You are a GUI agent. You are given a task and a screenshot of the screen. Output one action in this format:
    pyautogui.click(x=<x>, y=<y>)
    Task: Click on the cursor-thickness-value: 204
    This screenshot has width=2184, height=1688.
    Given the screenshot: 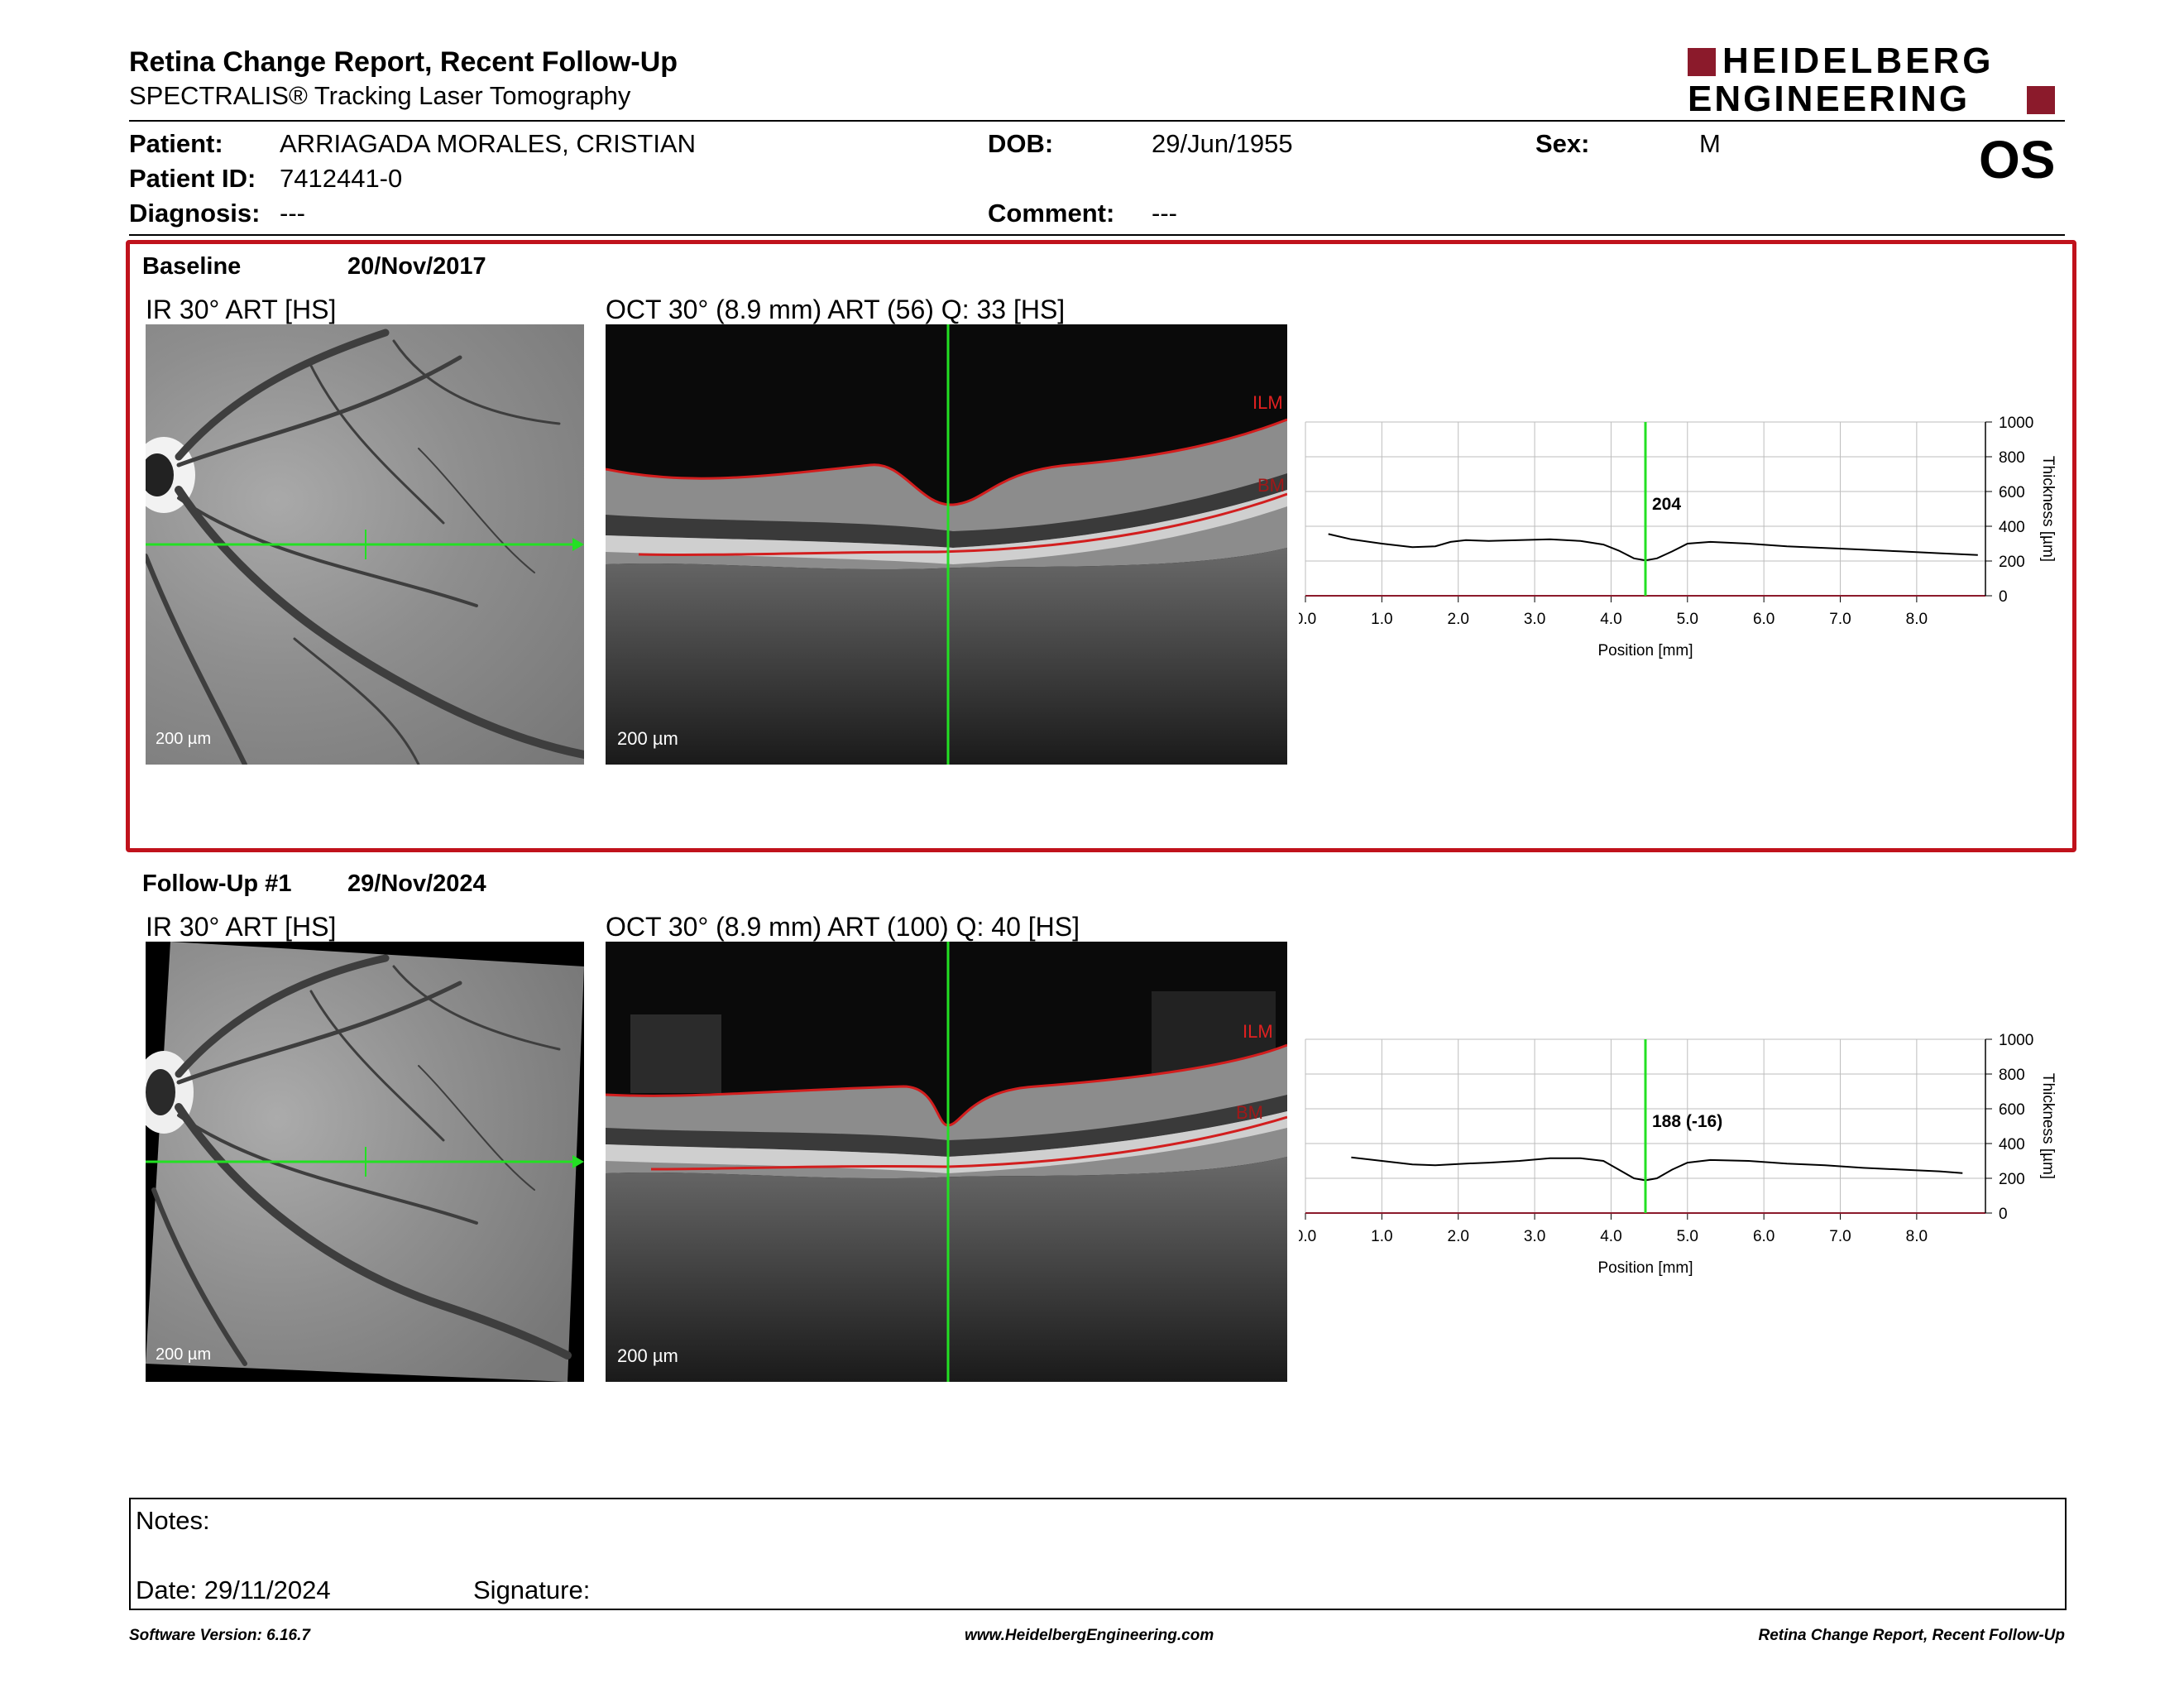 What is the action you would take?
    pyautogui.click(x=1666, y=504)
    